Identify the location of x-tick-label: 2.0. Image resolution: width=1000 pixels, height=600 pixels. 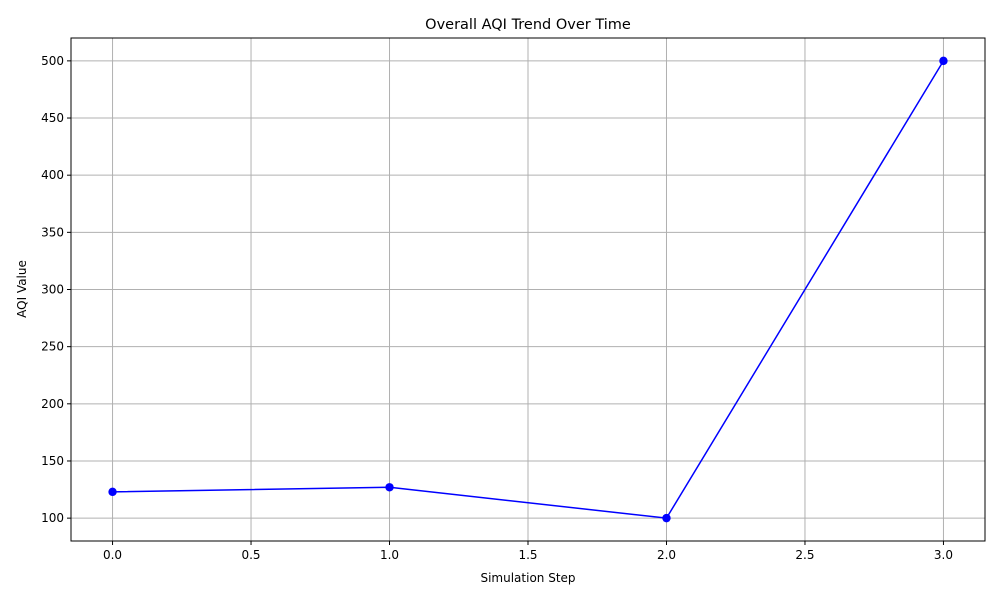
(666, 555).